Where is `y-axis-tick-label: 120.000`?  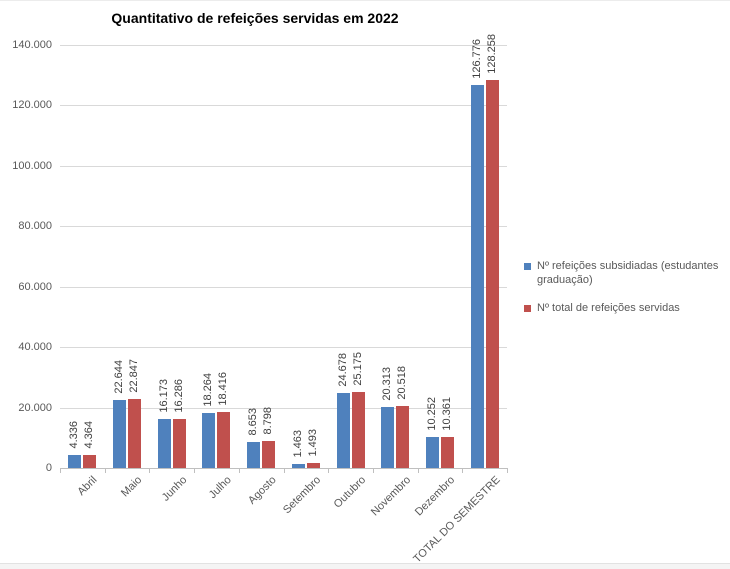
y-axis-tick-label: 120.000 is located at coordinates (32, 105).